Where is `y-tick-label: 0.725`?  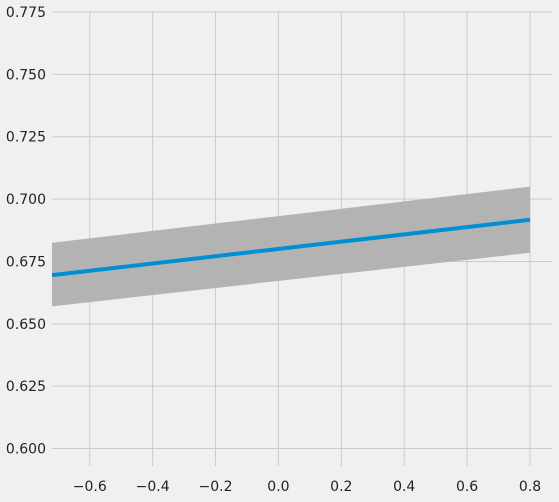 y-tick-label: 0.725 is located at coordinates (26, 138).